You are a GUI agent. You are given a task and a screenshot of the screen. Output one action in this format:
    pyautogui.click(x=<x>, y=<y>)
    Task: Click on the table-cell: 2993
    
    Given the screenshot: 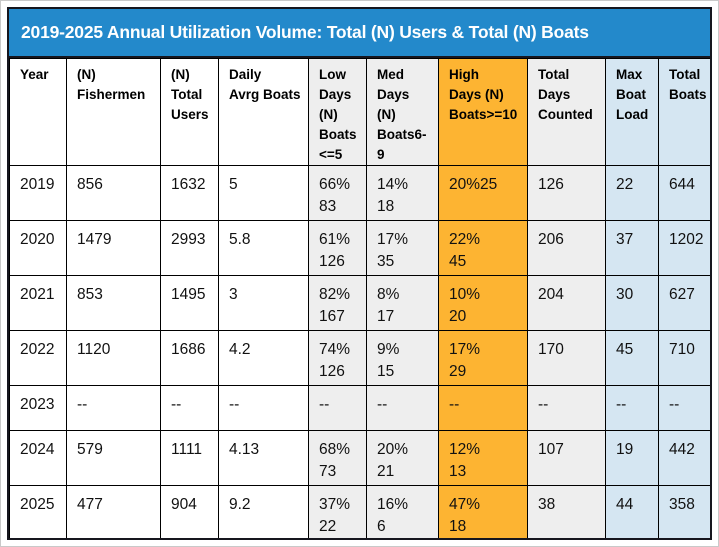 What is the action you would take?
    pyautogui.click(x=189, y=247)
    